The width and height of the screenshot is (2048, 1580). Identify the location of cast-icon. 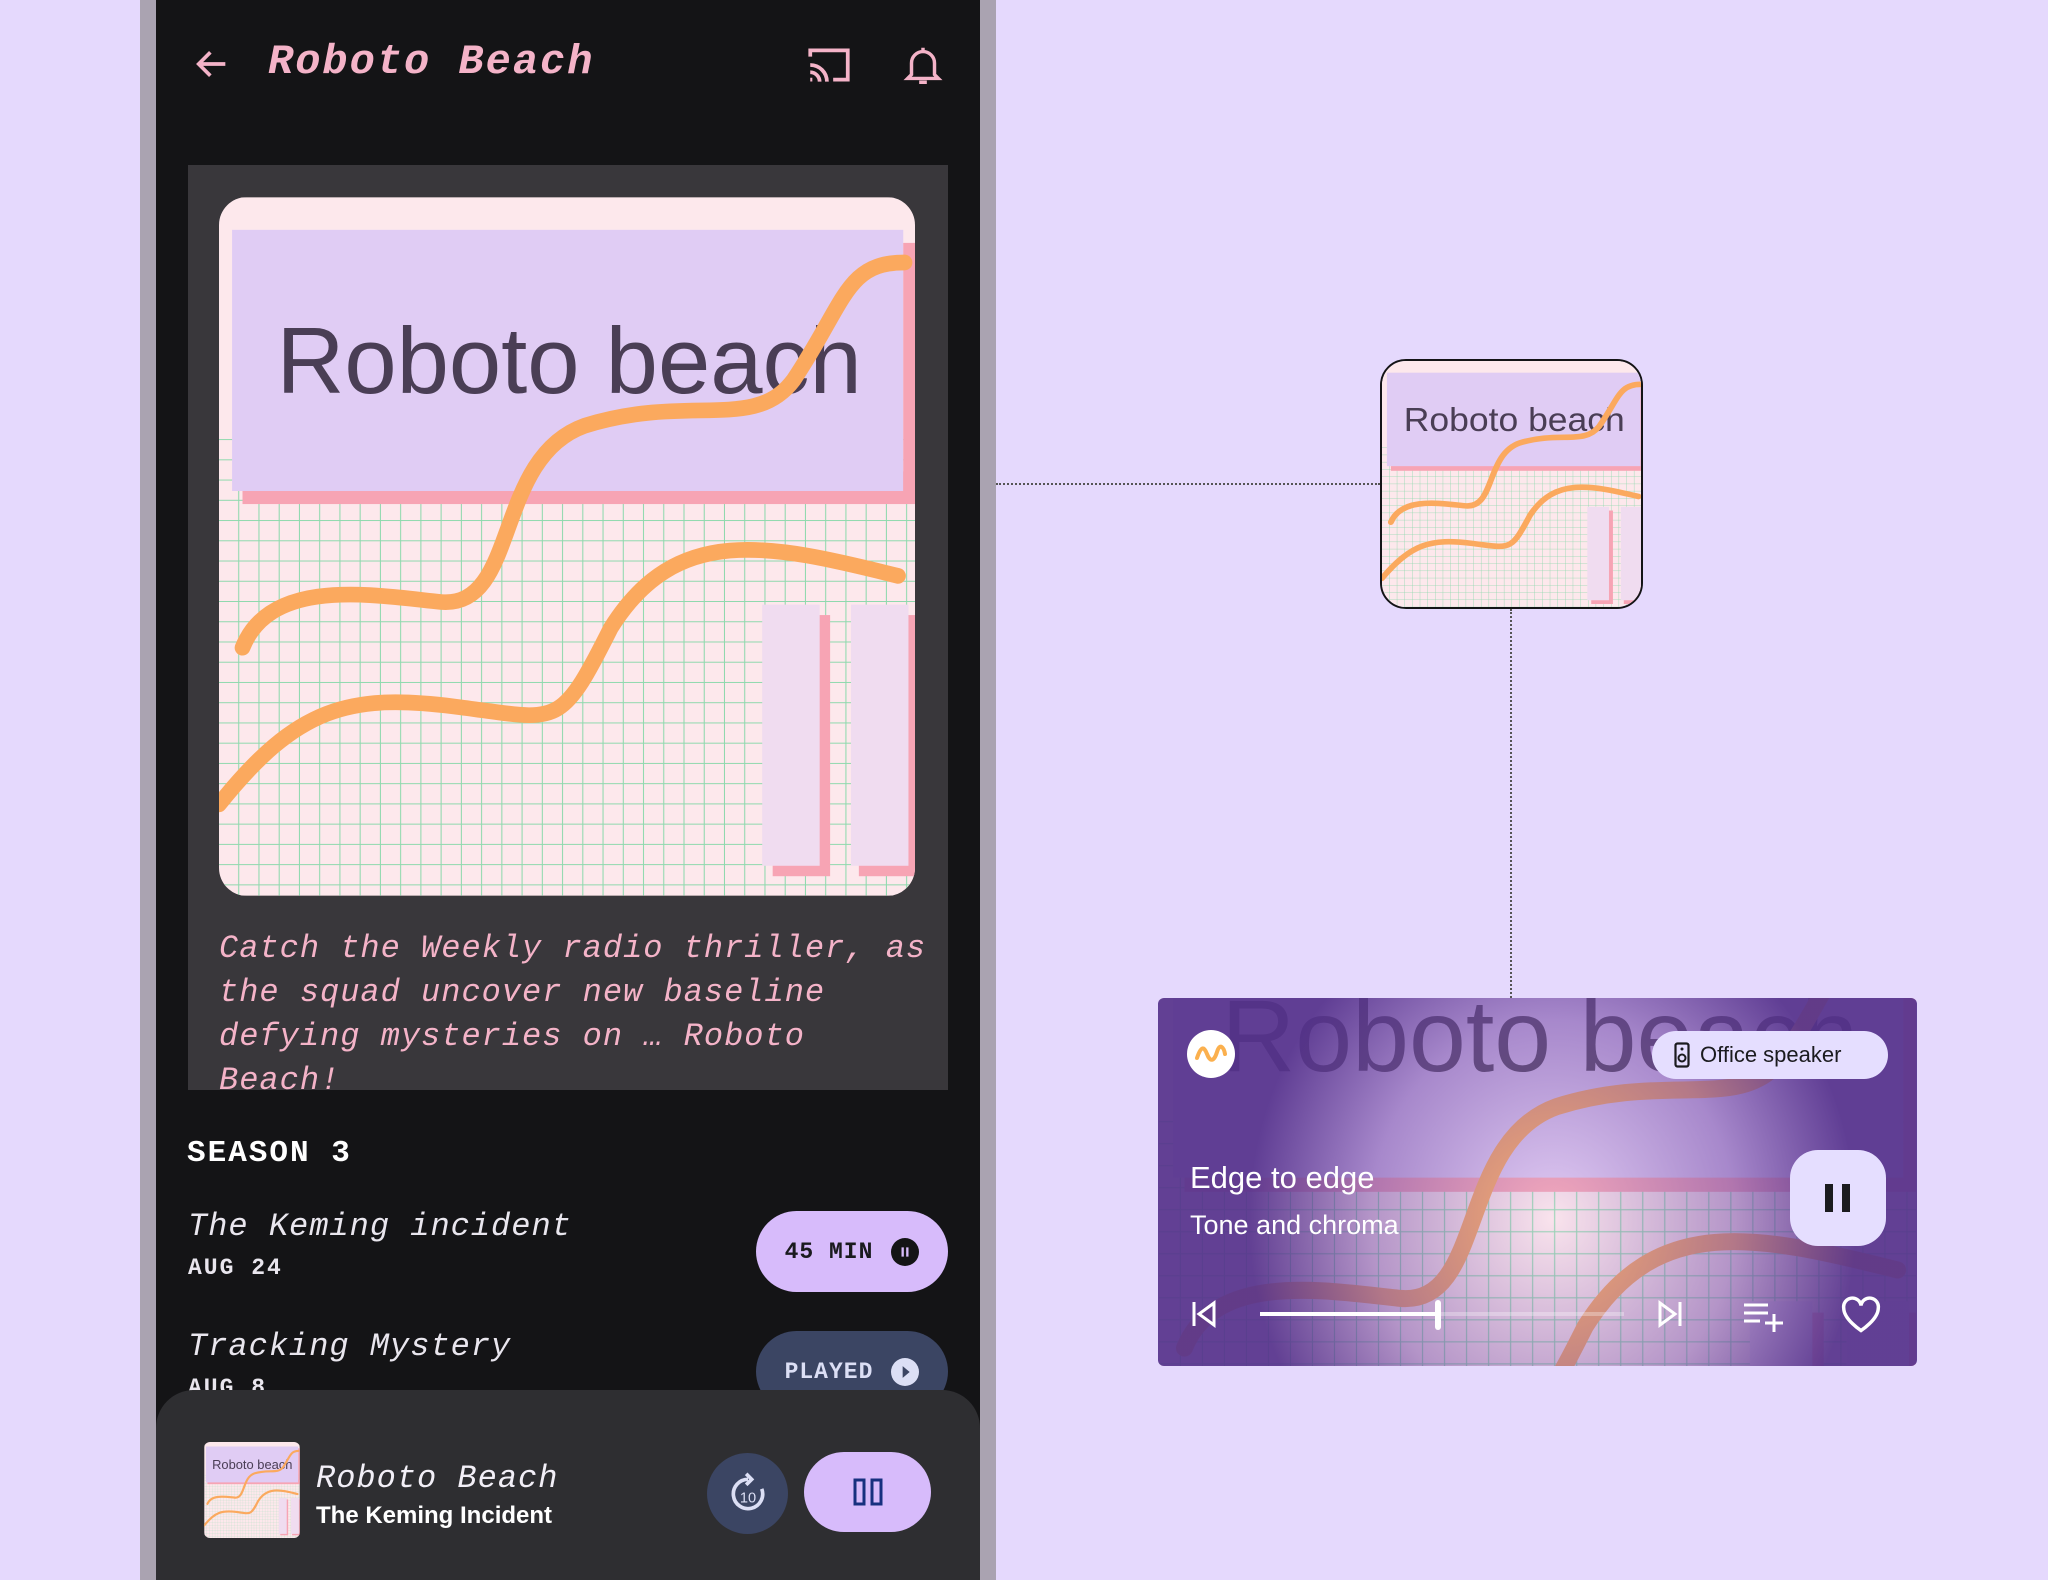
(829, 65).